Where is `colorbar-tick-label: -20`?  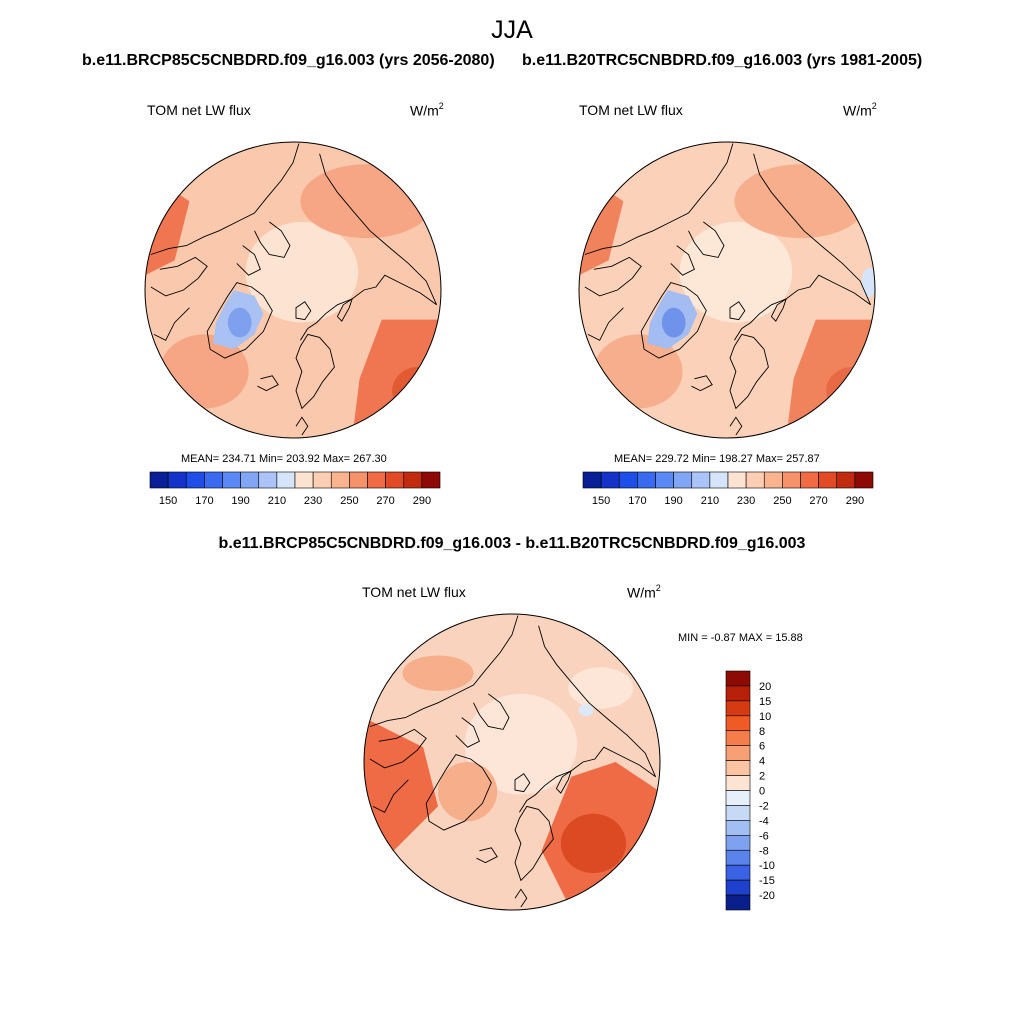
colorbar-tick-label: -20 is located at coordinates (767, 896).